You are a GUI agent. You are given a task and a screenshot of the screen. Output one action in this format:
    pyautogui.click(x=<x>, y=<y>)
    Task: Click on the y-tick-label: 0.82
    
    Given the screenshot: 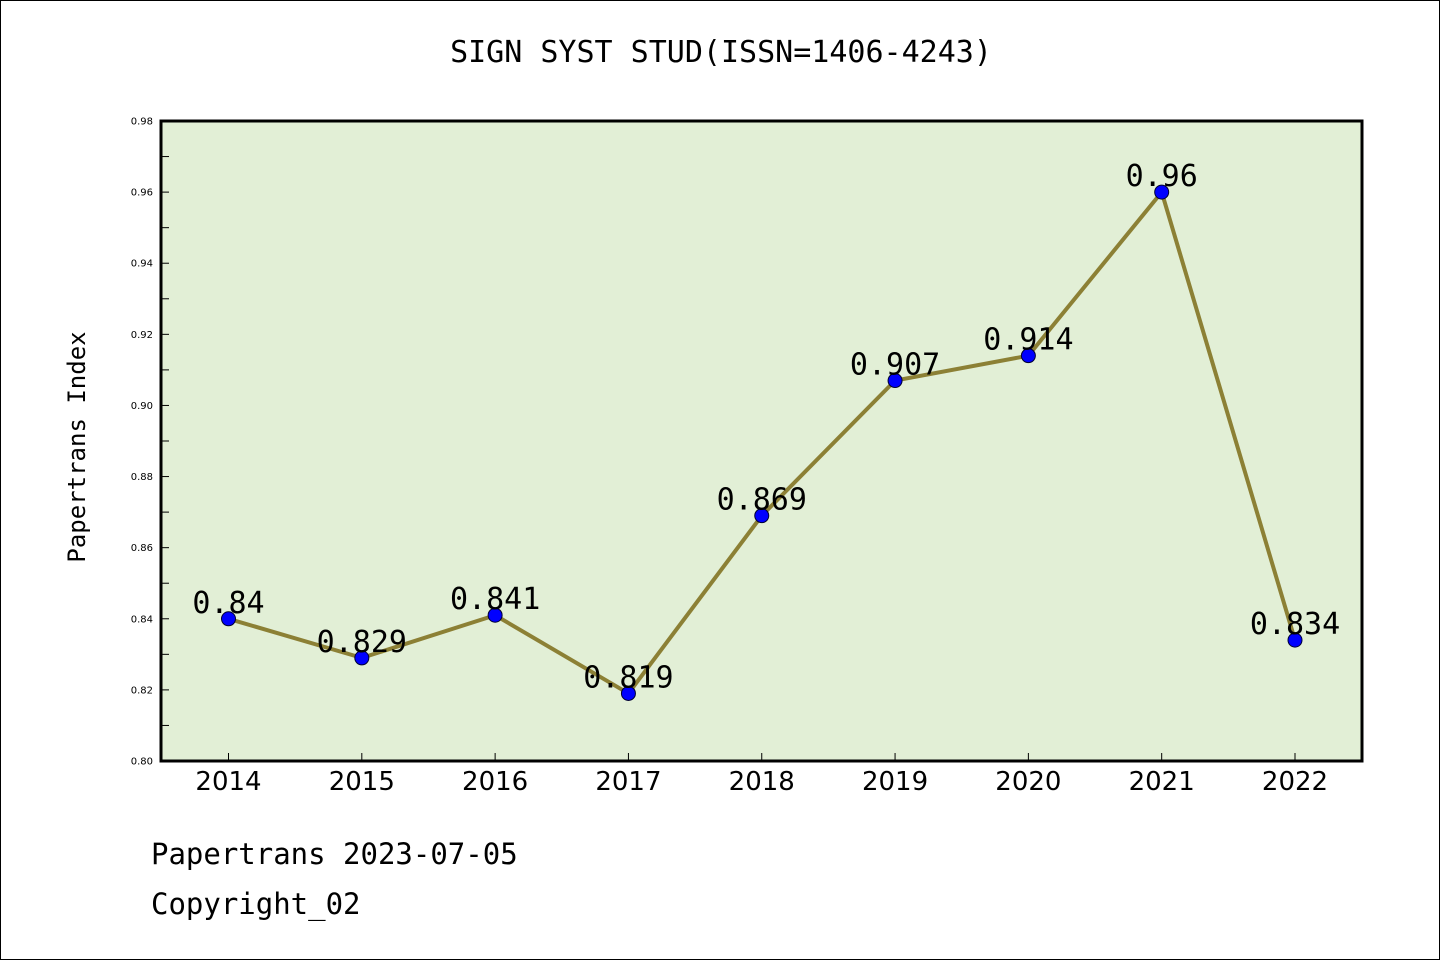 What is the action you would take?
    pyautogui.click(x=142, y=690)
    